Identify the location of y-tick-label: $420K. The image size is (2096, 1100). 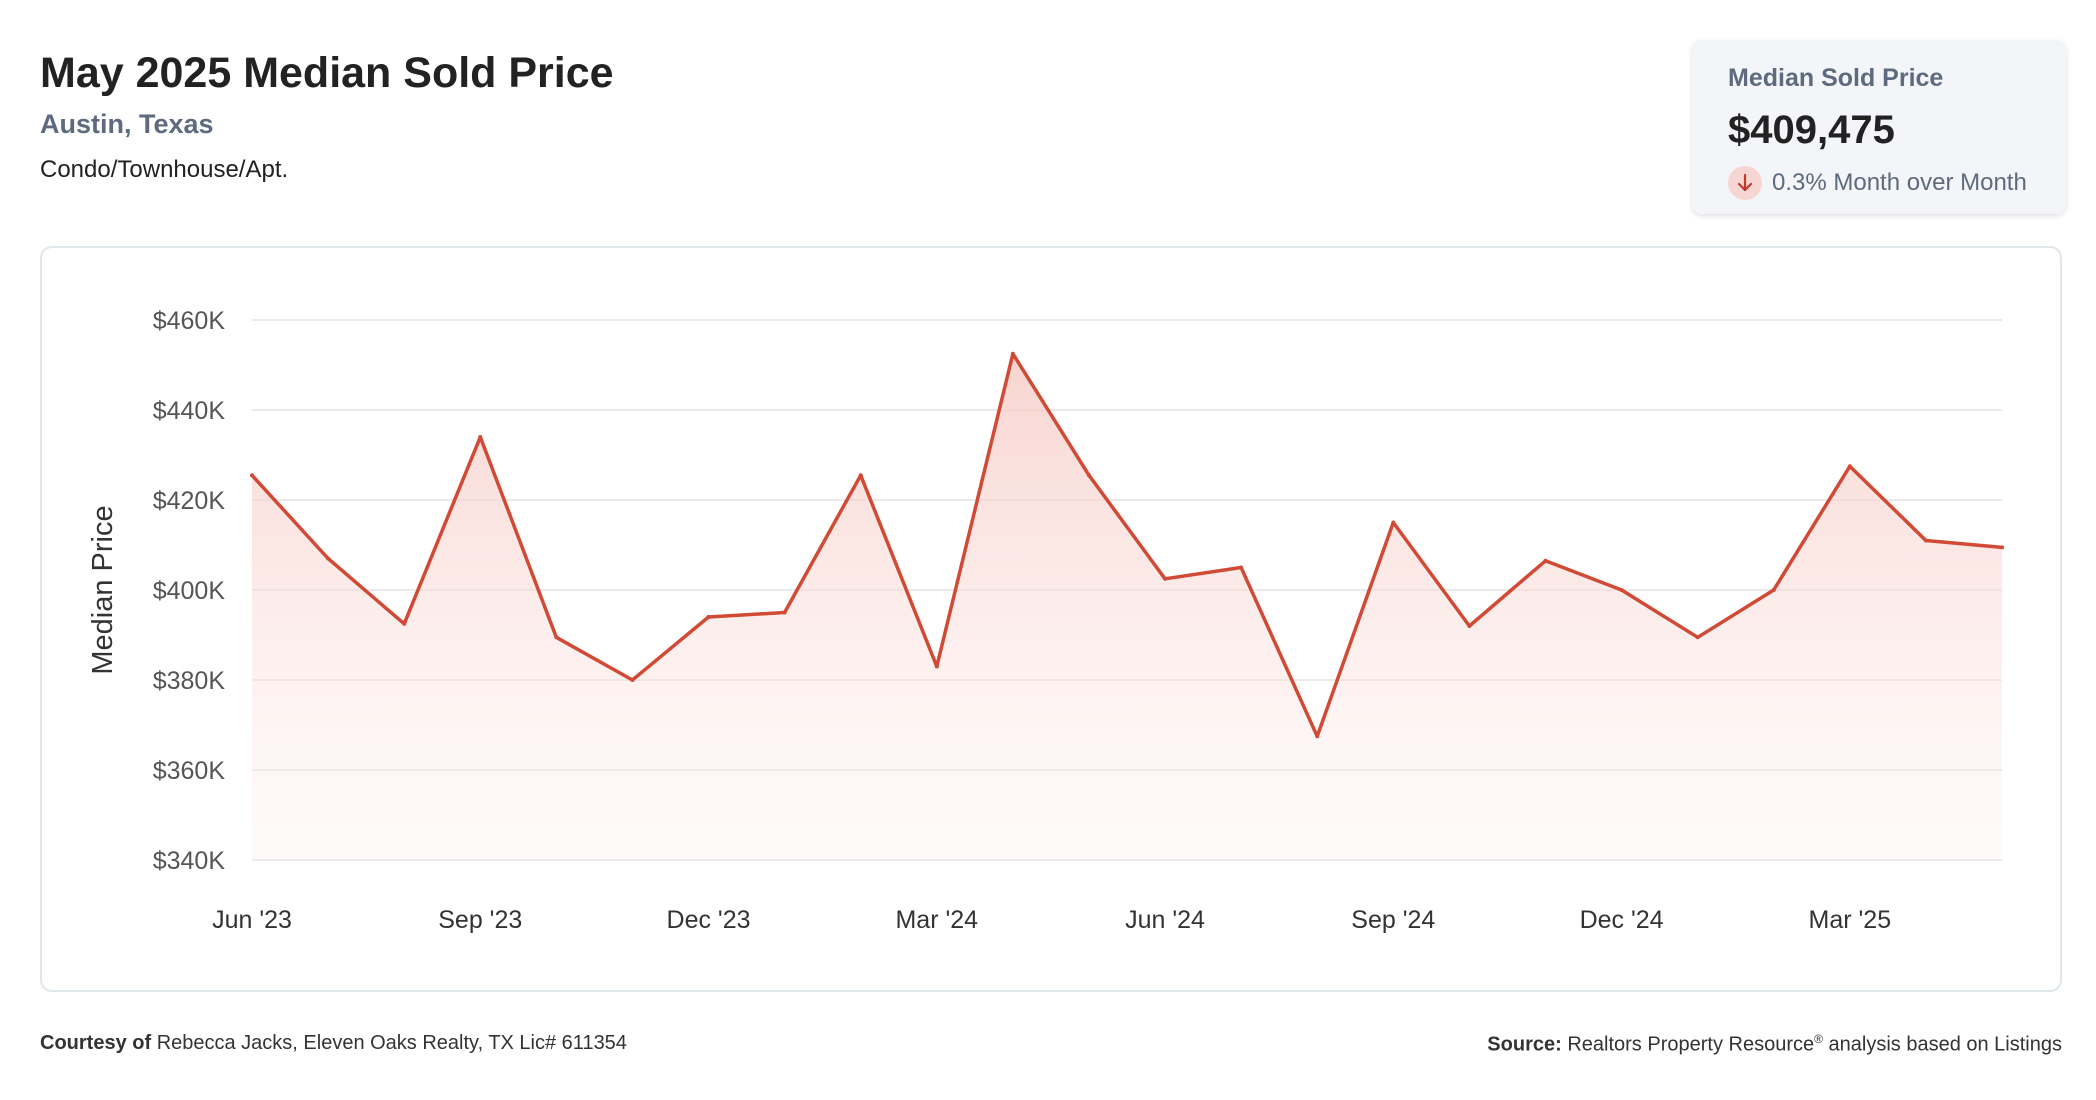
(189, 501).